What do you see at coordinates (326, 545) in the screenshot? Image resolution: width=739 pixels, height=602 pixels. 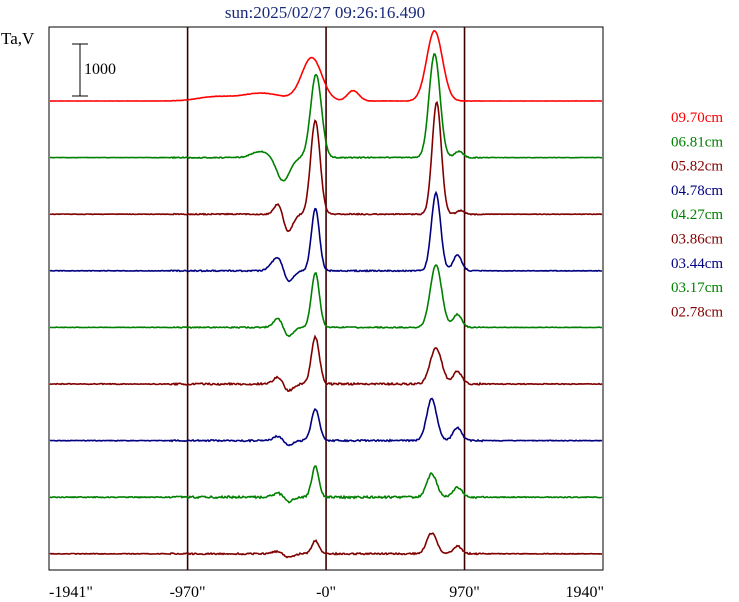 I see `trace-02.78cm` at bounding box center [326, 545].